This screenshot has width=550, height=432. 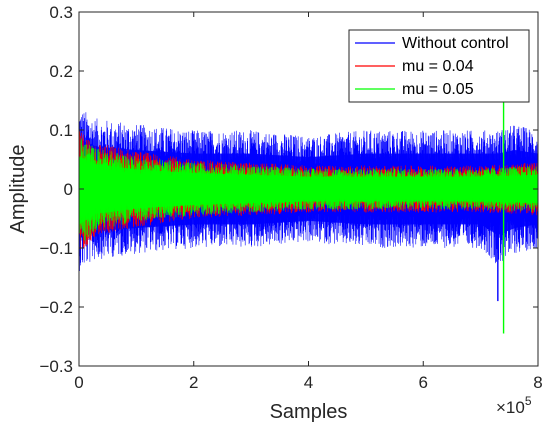 I want to click on x-tick-label: 0, so click(x=78, y=382).